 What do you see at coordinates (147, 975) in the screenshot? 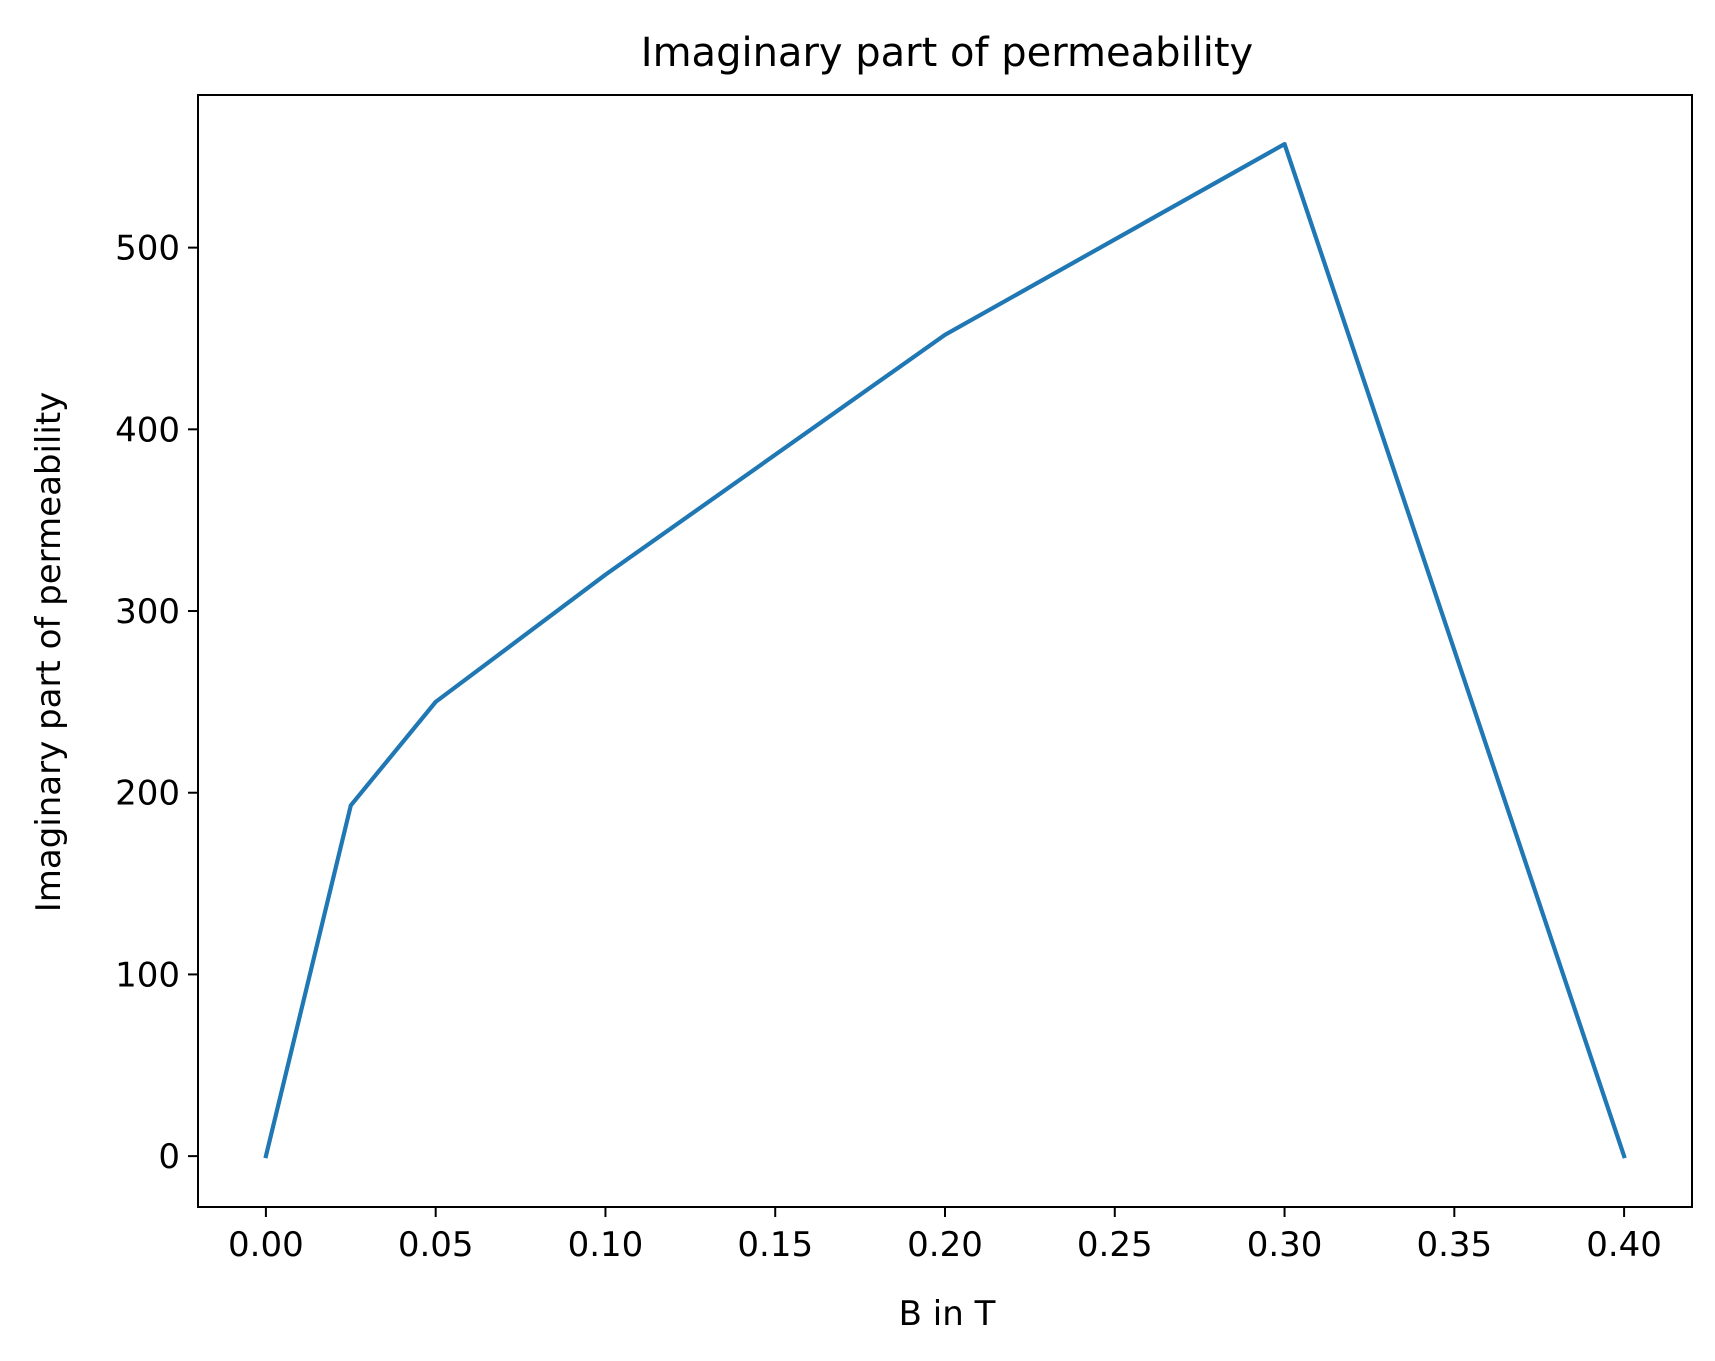
I see `y-tick-label: 100` at bounding box center [147, 975].